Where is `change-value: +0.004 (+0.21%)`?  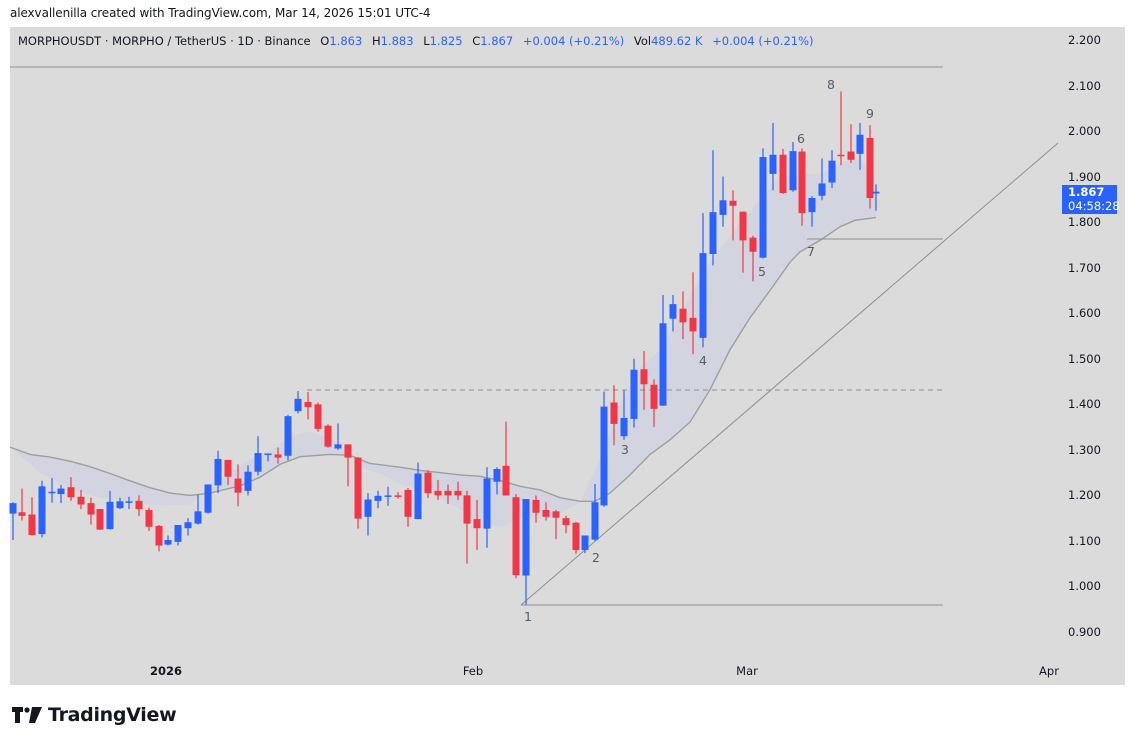 change-value: +0.004 (+0.21%) is located at coordinates (573, 41).